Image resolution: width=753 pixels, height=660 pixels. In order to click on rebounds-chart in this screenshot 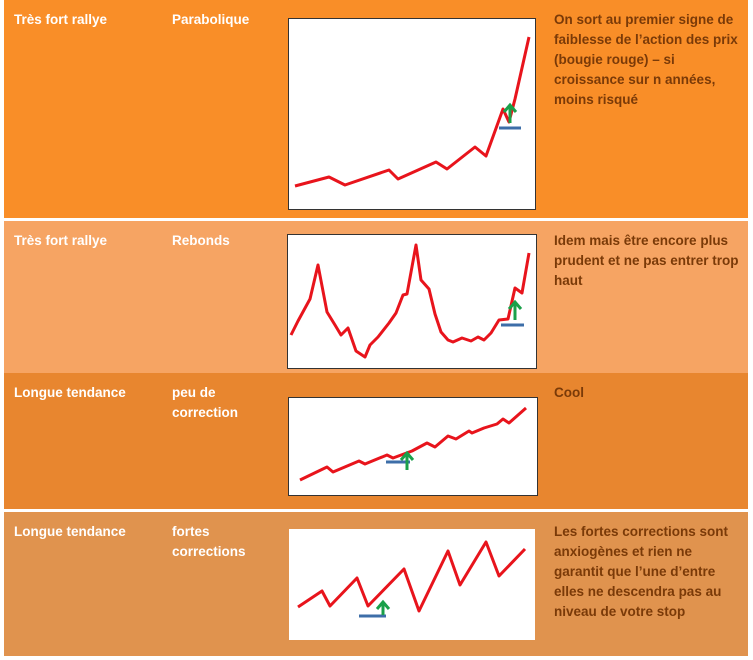, I will do `click(412, 301)`.